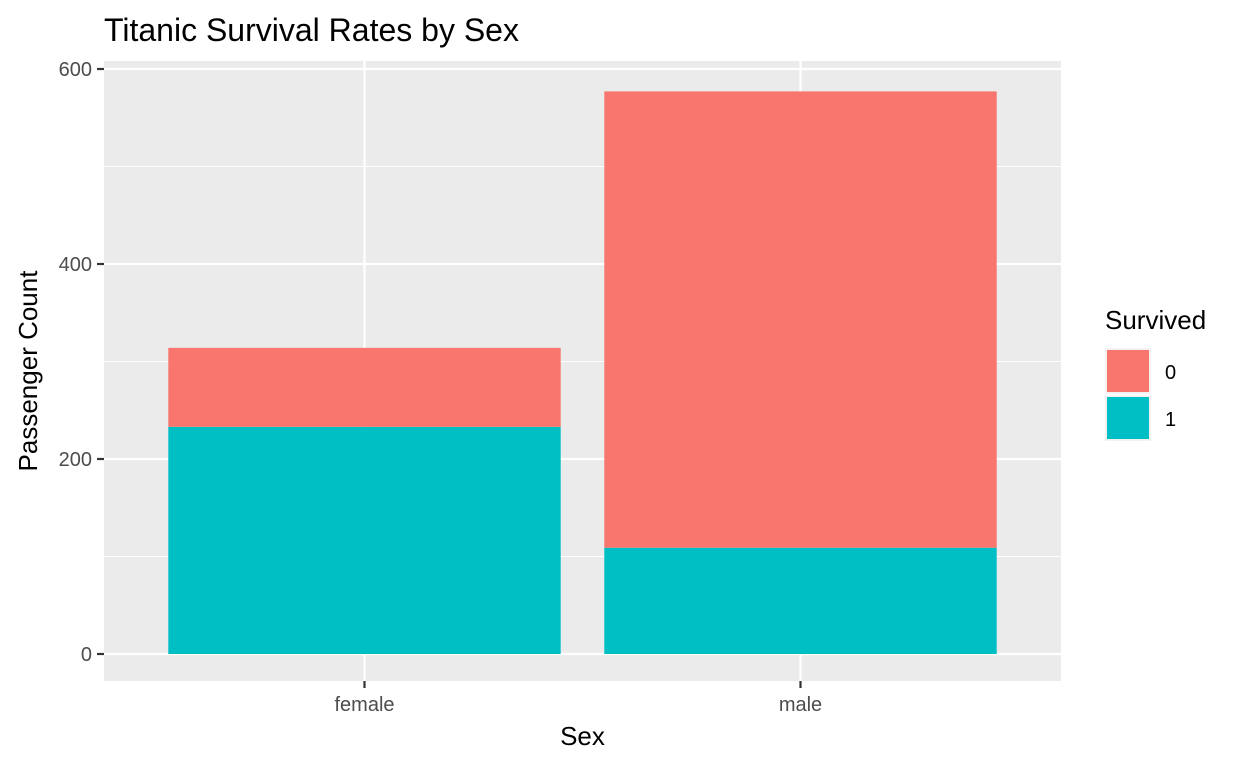  What do you see at coordinates (81, 362) in the screenshot?
I see `y-axis: 0 200 400 600` at bounding box center [81, 362].